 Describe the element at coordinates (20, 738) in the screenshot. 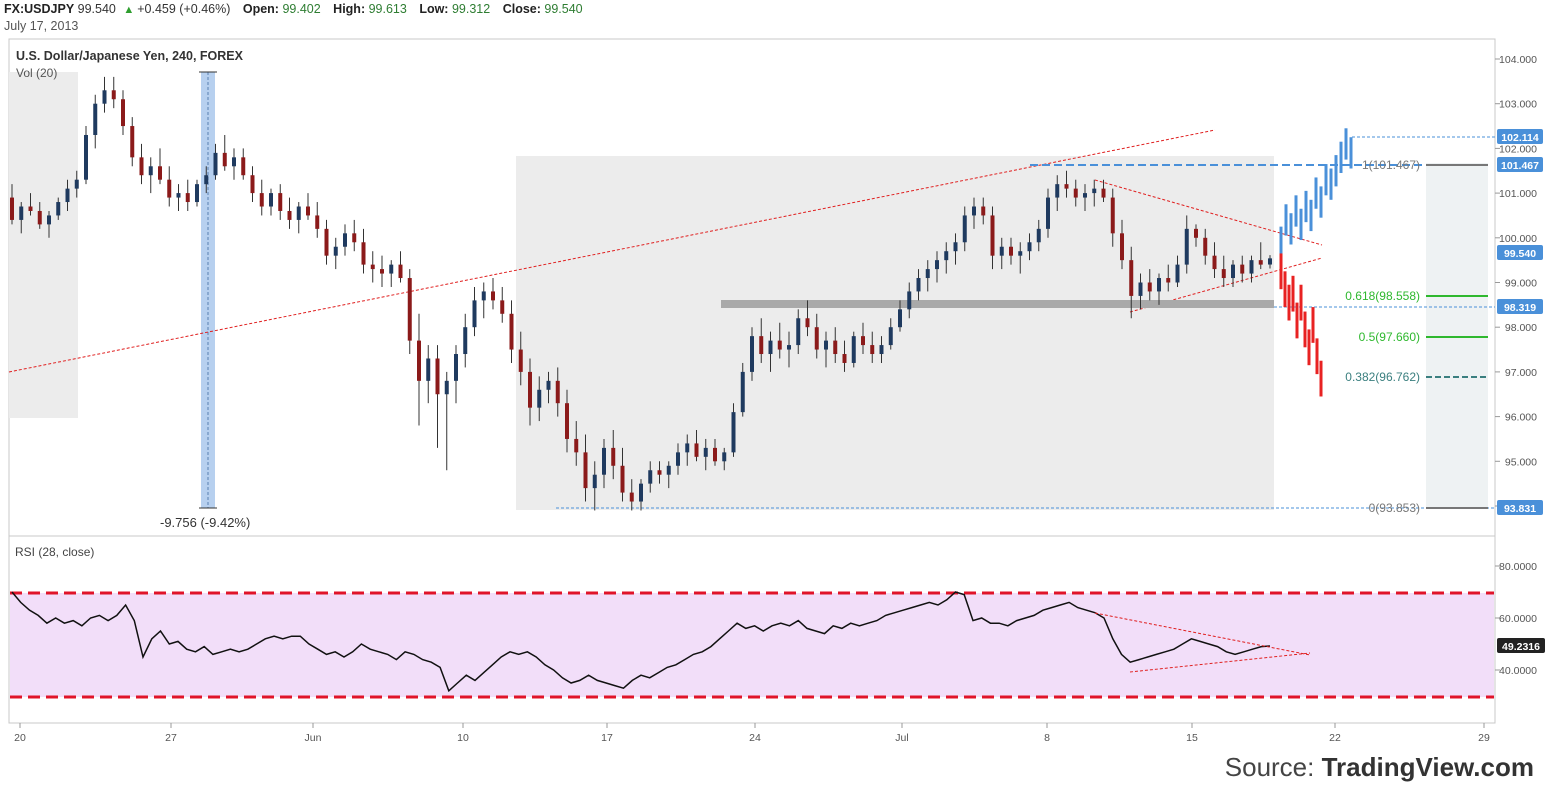

I see `time-tick-label: 20` at that location.